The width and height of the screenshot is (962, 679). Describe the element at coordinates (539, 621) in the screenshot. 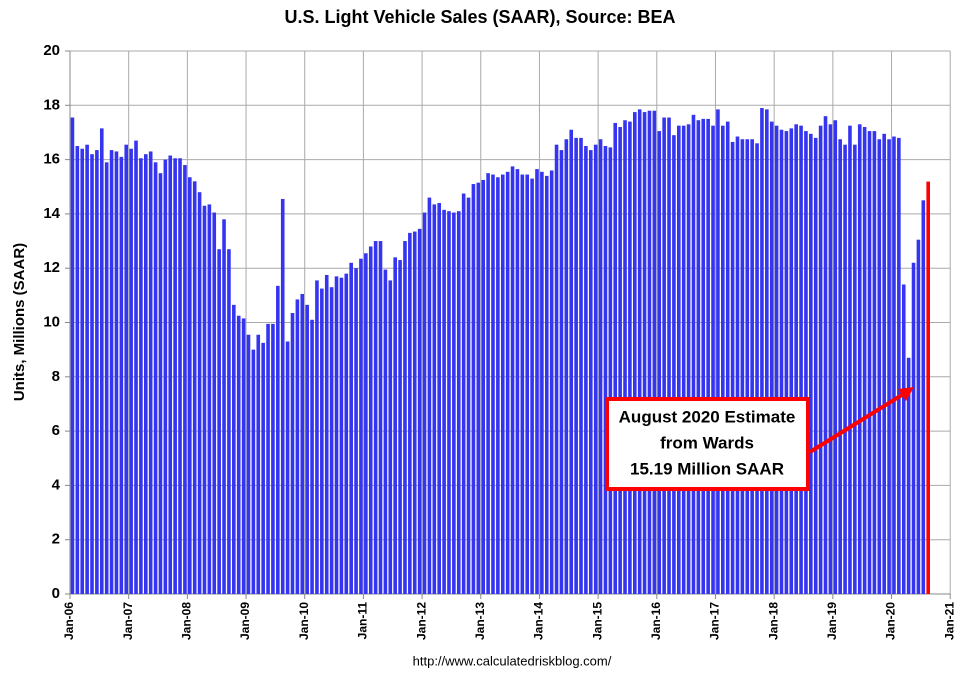

I see `x-tick-label: Jan-14` at that location.